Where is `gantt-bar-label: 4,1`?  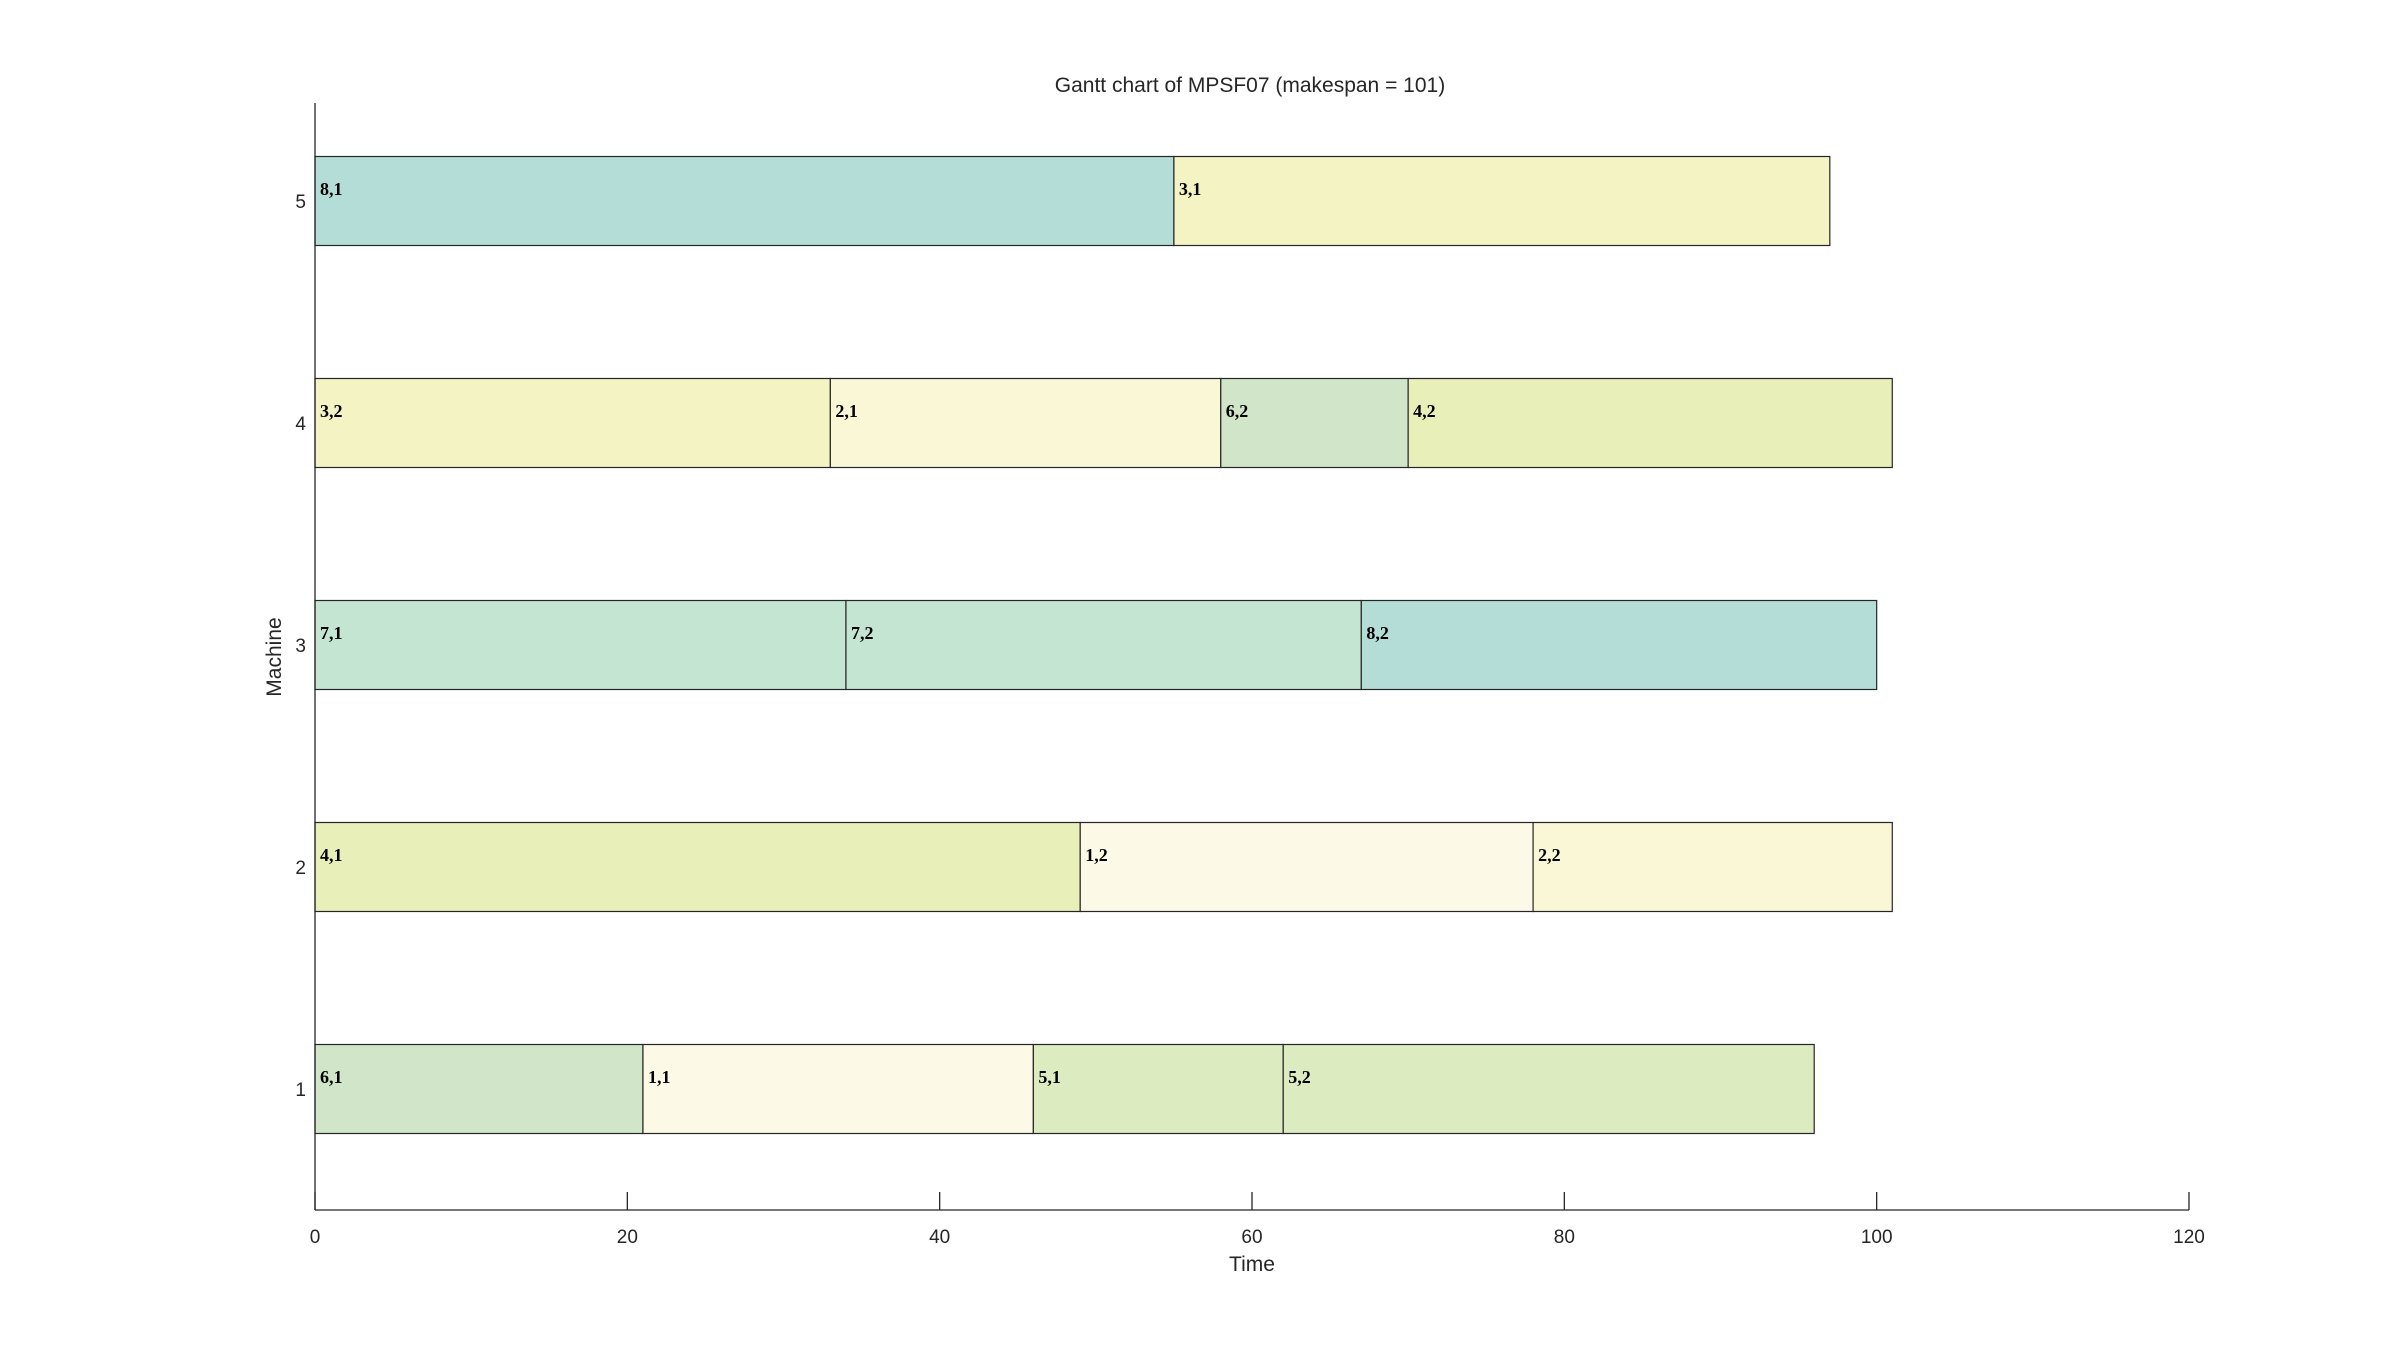 gantt-bar-label: 4,1 is located at coordinates (331, 855).